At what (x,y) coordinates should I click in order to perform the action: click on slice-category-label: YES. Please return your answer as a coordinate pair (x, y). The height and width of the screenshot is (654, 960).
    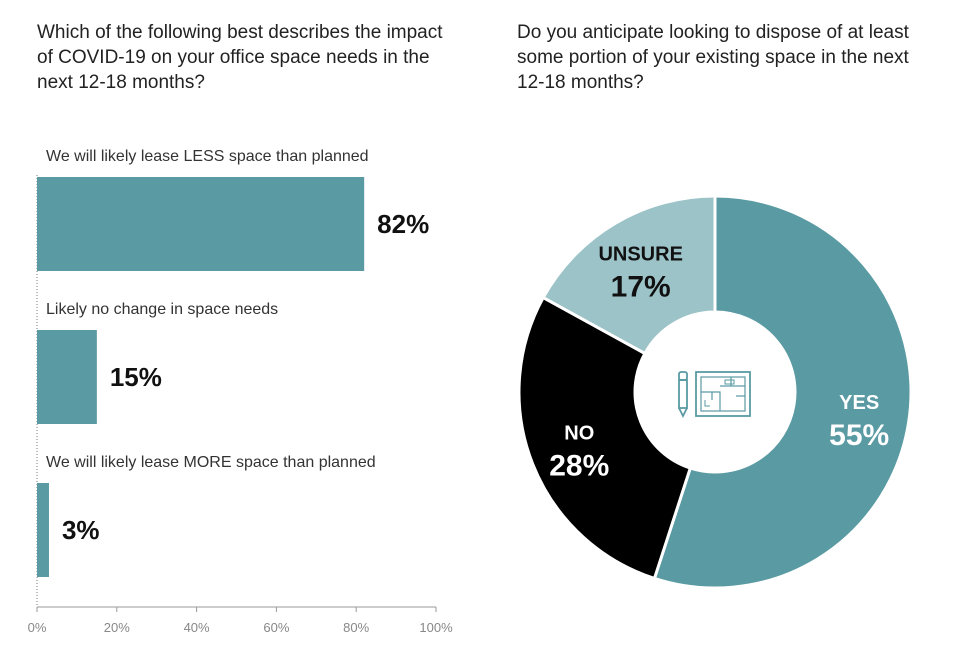
    Looking at the image, I should click on (859, 403).